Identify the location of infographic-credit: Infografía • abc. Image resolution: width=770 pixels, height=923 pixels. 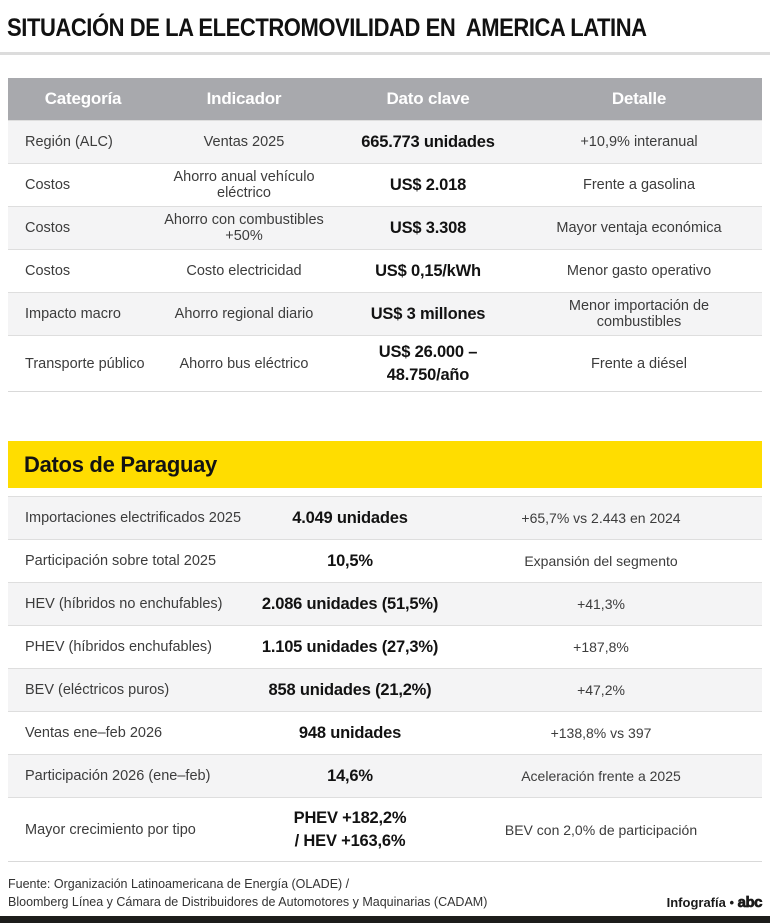
(714, 903).